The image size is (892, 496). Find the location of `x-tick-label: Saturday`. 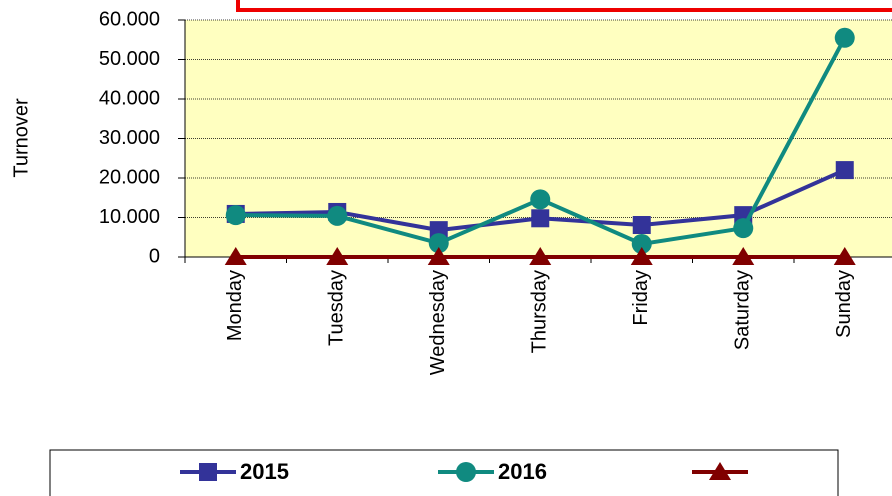

x-tick-label: Saturday is located at coordinates (743, 310).